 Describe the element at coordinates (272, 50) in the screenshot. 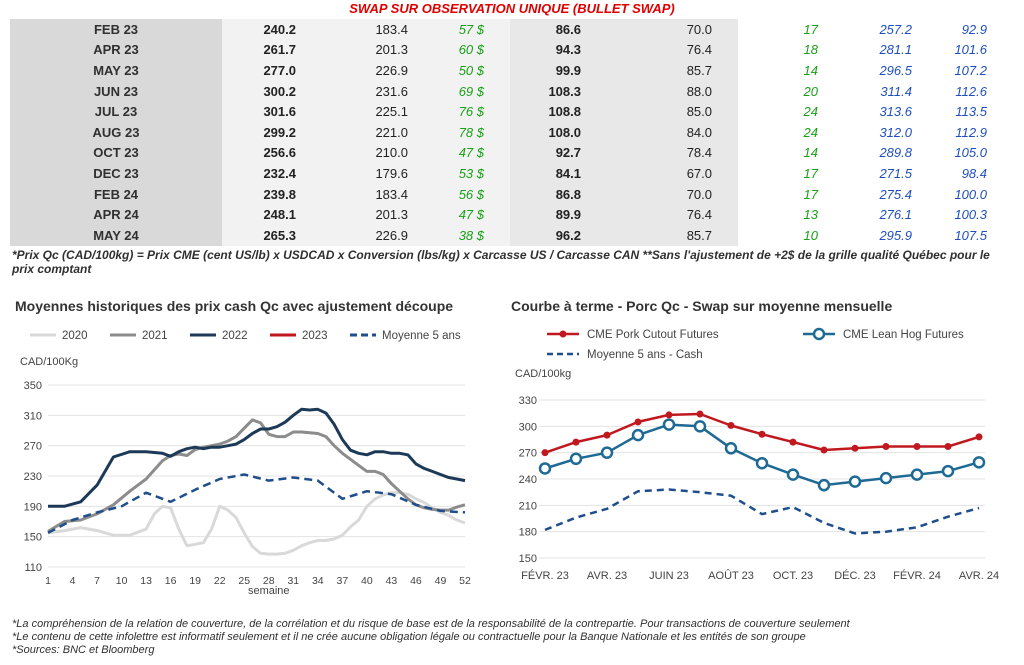

I see `table-cell: 261.7` at that location.